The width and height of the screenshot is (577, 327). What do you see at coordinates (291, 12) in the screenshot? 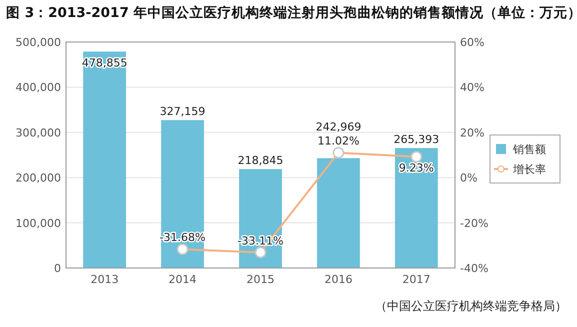
I see `chart-title: 图 3：2013-2017 年中国公立医疗机构终端注射用头孢曲松钠的销售额情况（单位：万元）` at bounding box center [291, 12].